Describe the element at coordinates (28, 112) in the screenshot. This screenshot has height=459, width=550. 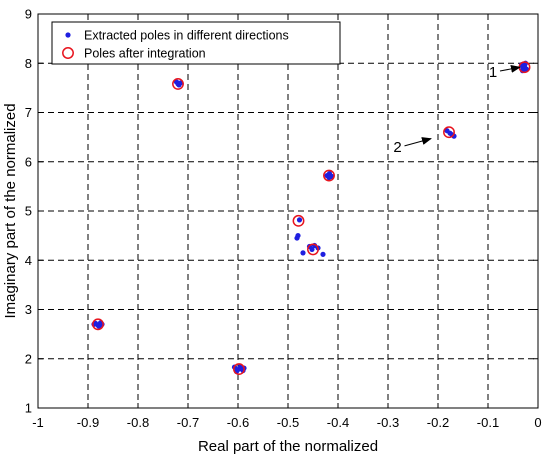
I see `y-tick-label: 7` at that location.